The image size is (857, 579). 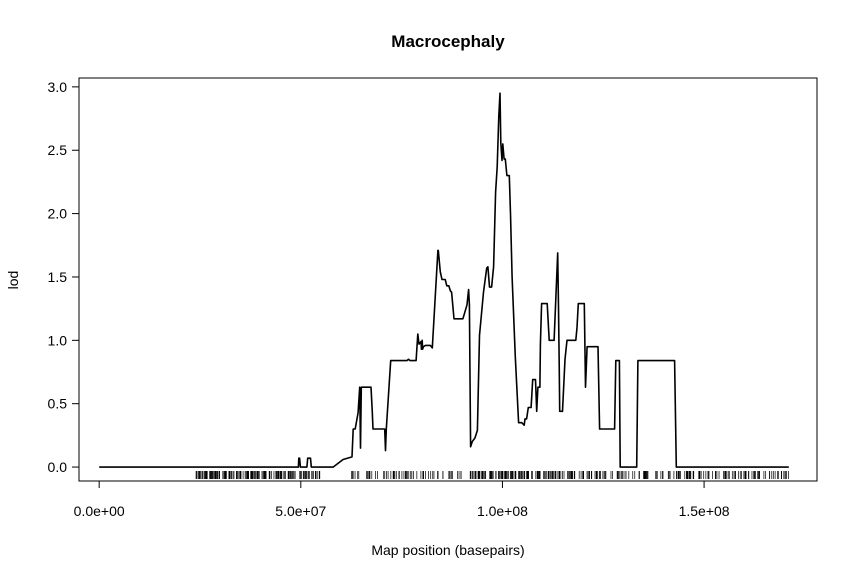 What do you see at coordinates (704, 511) in the screenshot?
I see `x-tick-label: 1.5e+08` at bounding box center [704, 511].